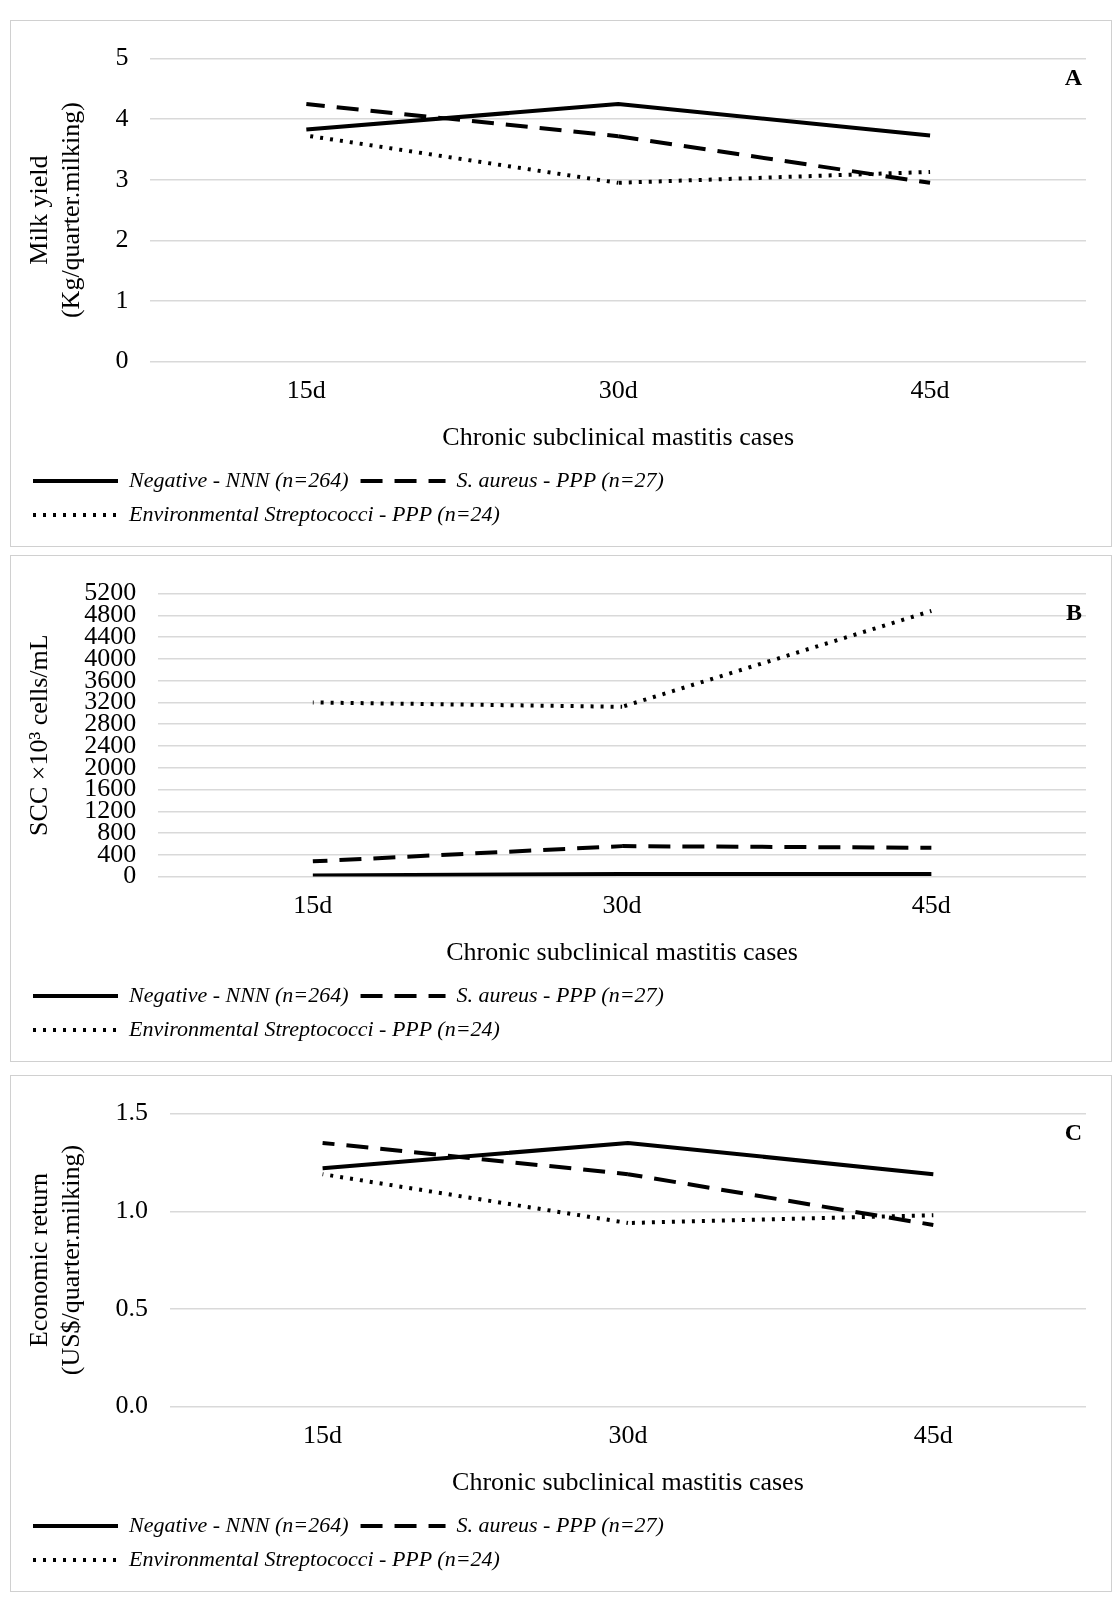 The image size is (1116, 1597). I want to click on y-tick-label: 1.0, so click(131, 1210).